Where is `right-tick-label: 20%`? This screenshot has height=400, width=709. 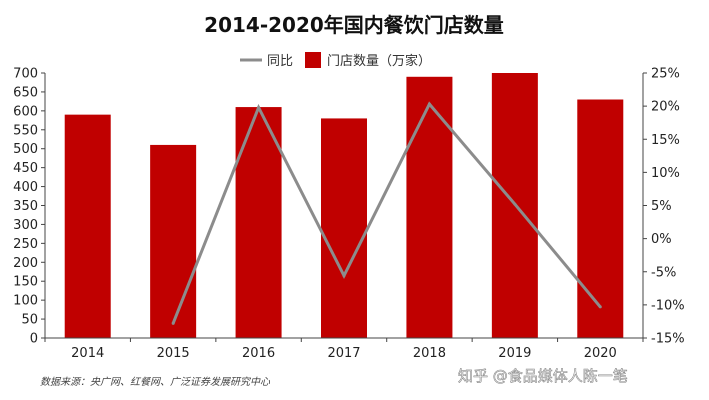
right-tick-label: 20% is located at coordinates (665, 107).